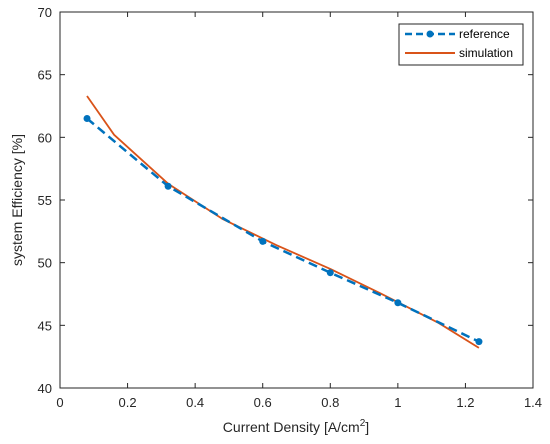 The height and width of the screenshot is (444, 550). Describe the element at coordinates (45, 75) in the screenshot. I see `y-tick-label: 65` at that location.